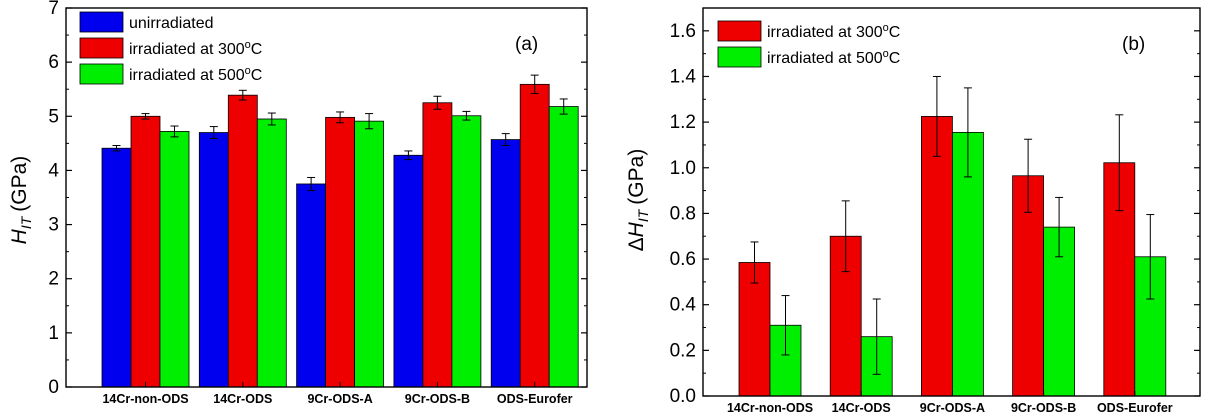 This screenshot has height=419, width=1209. I want to click on y-tick-label: 1.0, so click(683, 168).